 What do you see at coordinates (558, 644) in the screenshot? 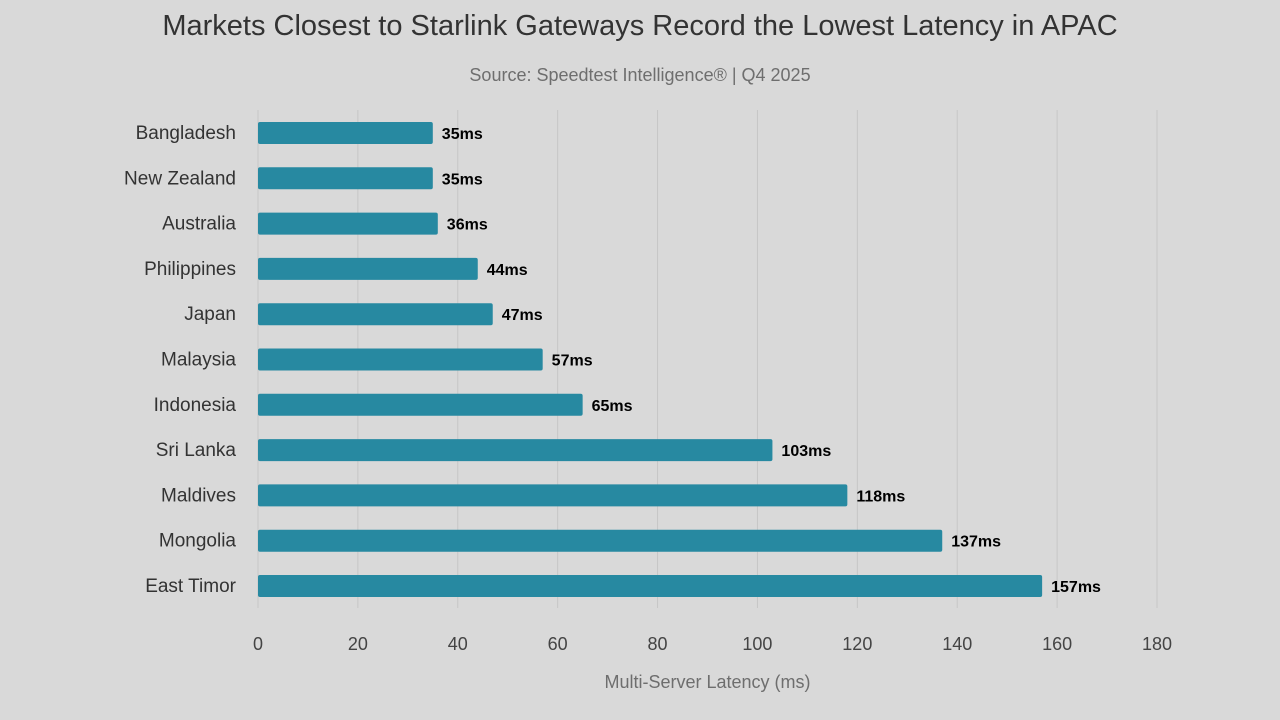
I see `x-tick-label: 60` at bounding box center [558, 644].